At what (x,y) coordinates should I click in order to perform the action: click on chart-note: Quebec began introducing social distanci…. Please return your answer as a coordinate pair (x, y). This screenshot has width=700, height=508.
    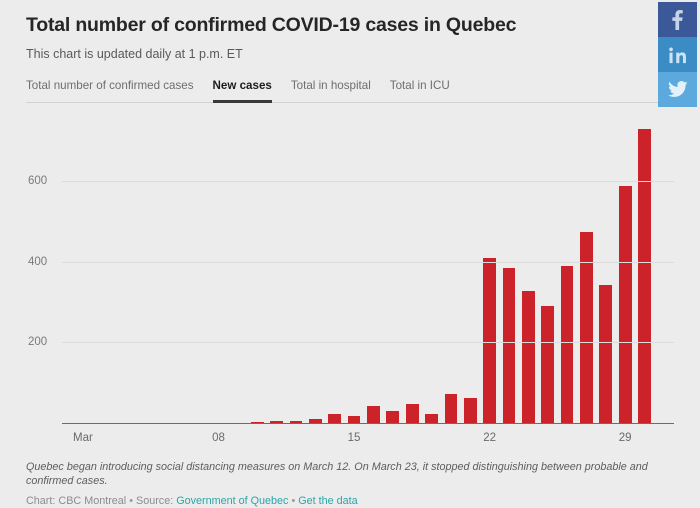
    Looking at the image, I should click on (337, 474).